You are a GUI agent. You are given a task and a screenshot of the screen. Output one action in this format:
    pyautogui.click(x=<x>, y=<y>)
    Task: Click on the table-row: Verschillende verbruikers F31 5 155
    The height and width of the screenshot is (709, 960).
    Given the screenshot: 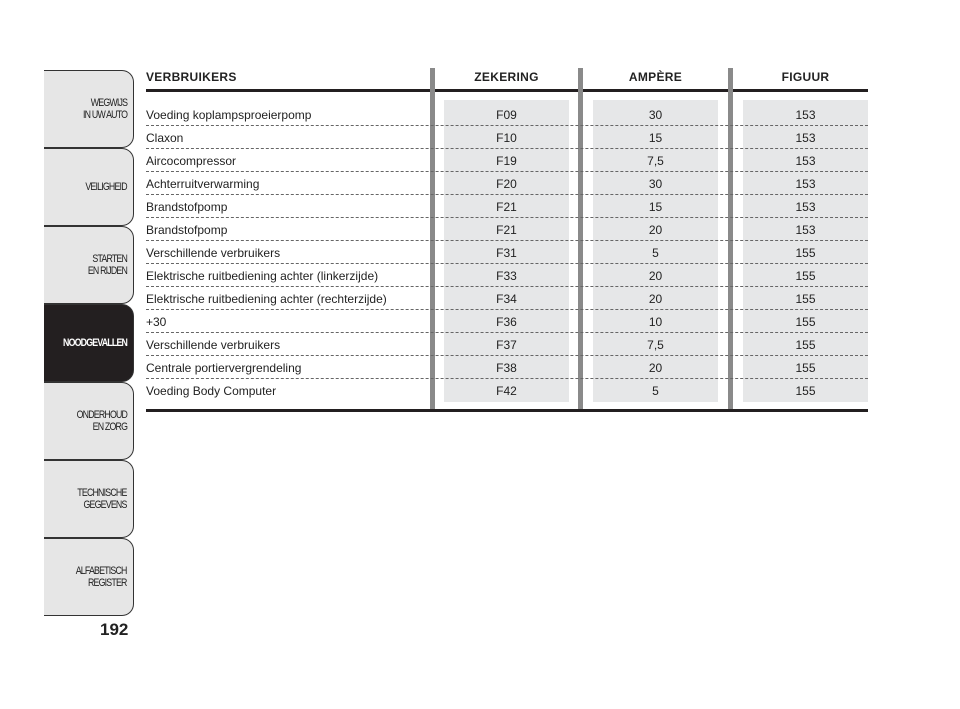 What is the action you would take?
    pyautogui.click(x=507, y=252)
    